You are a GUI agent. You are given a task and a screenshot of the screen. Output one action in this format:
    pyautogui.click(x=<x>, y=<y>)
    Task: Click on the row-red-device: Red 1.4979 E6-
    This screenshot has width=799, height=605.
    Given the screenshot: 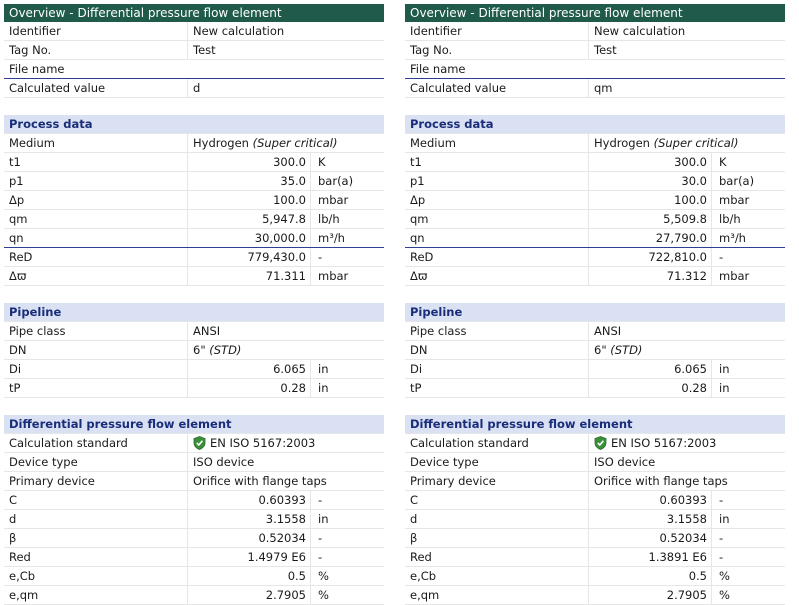 What is the action you would take?
    pyautogui.click(x=194, y=557)
    